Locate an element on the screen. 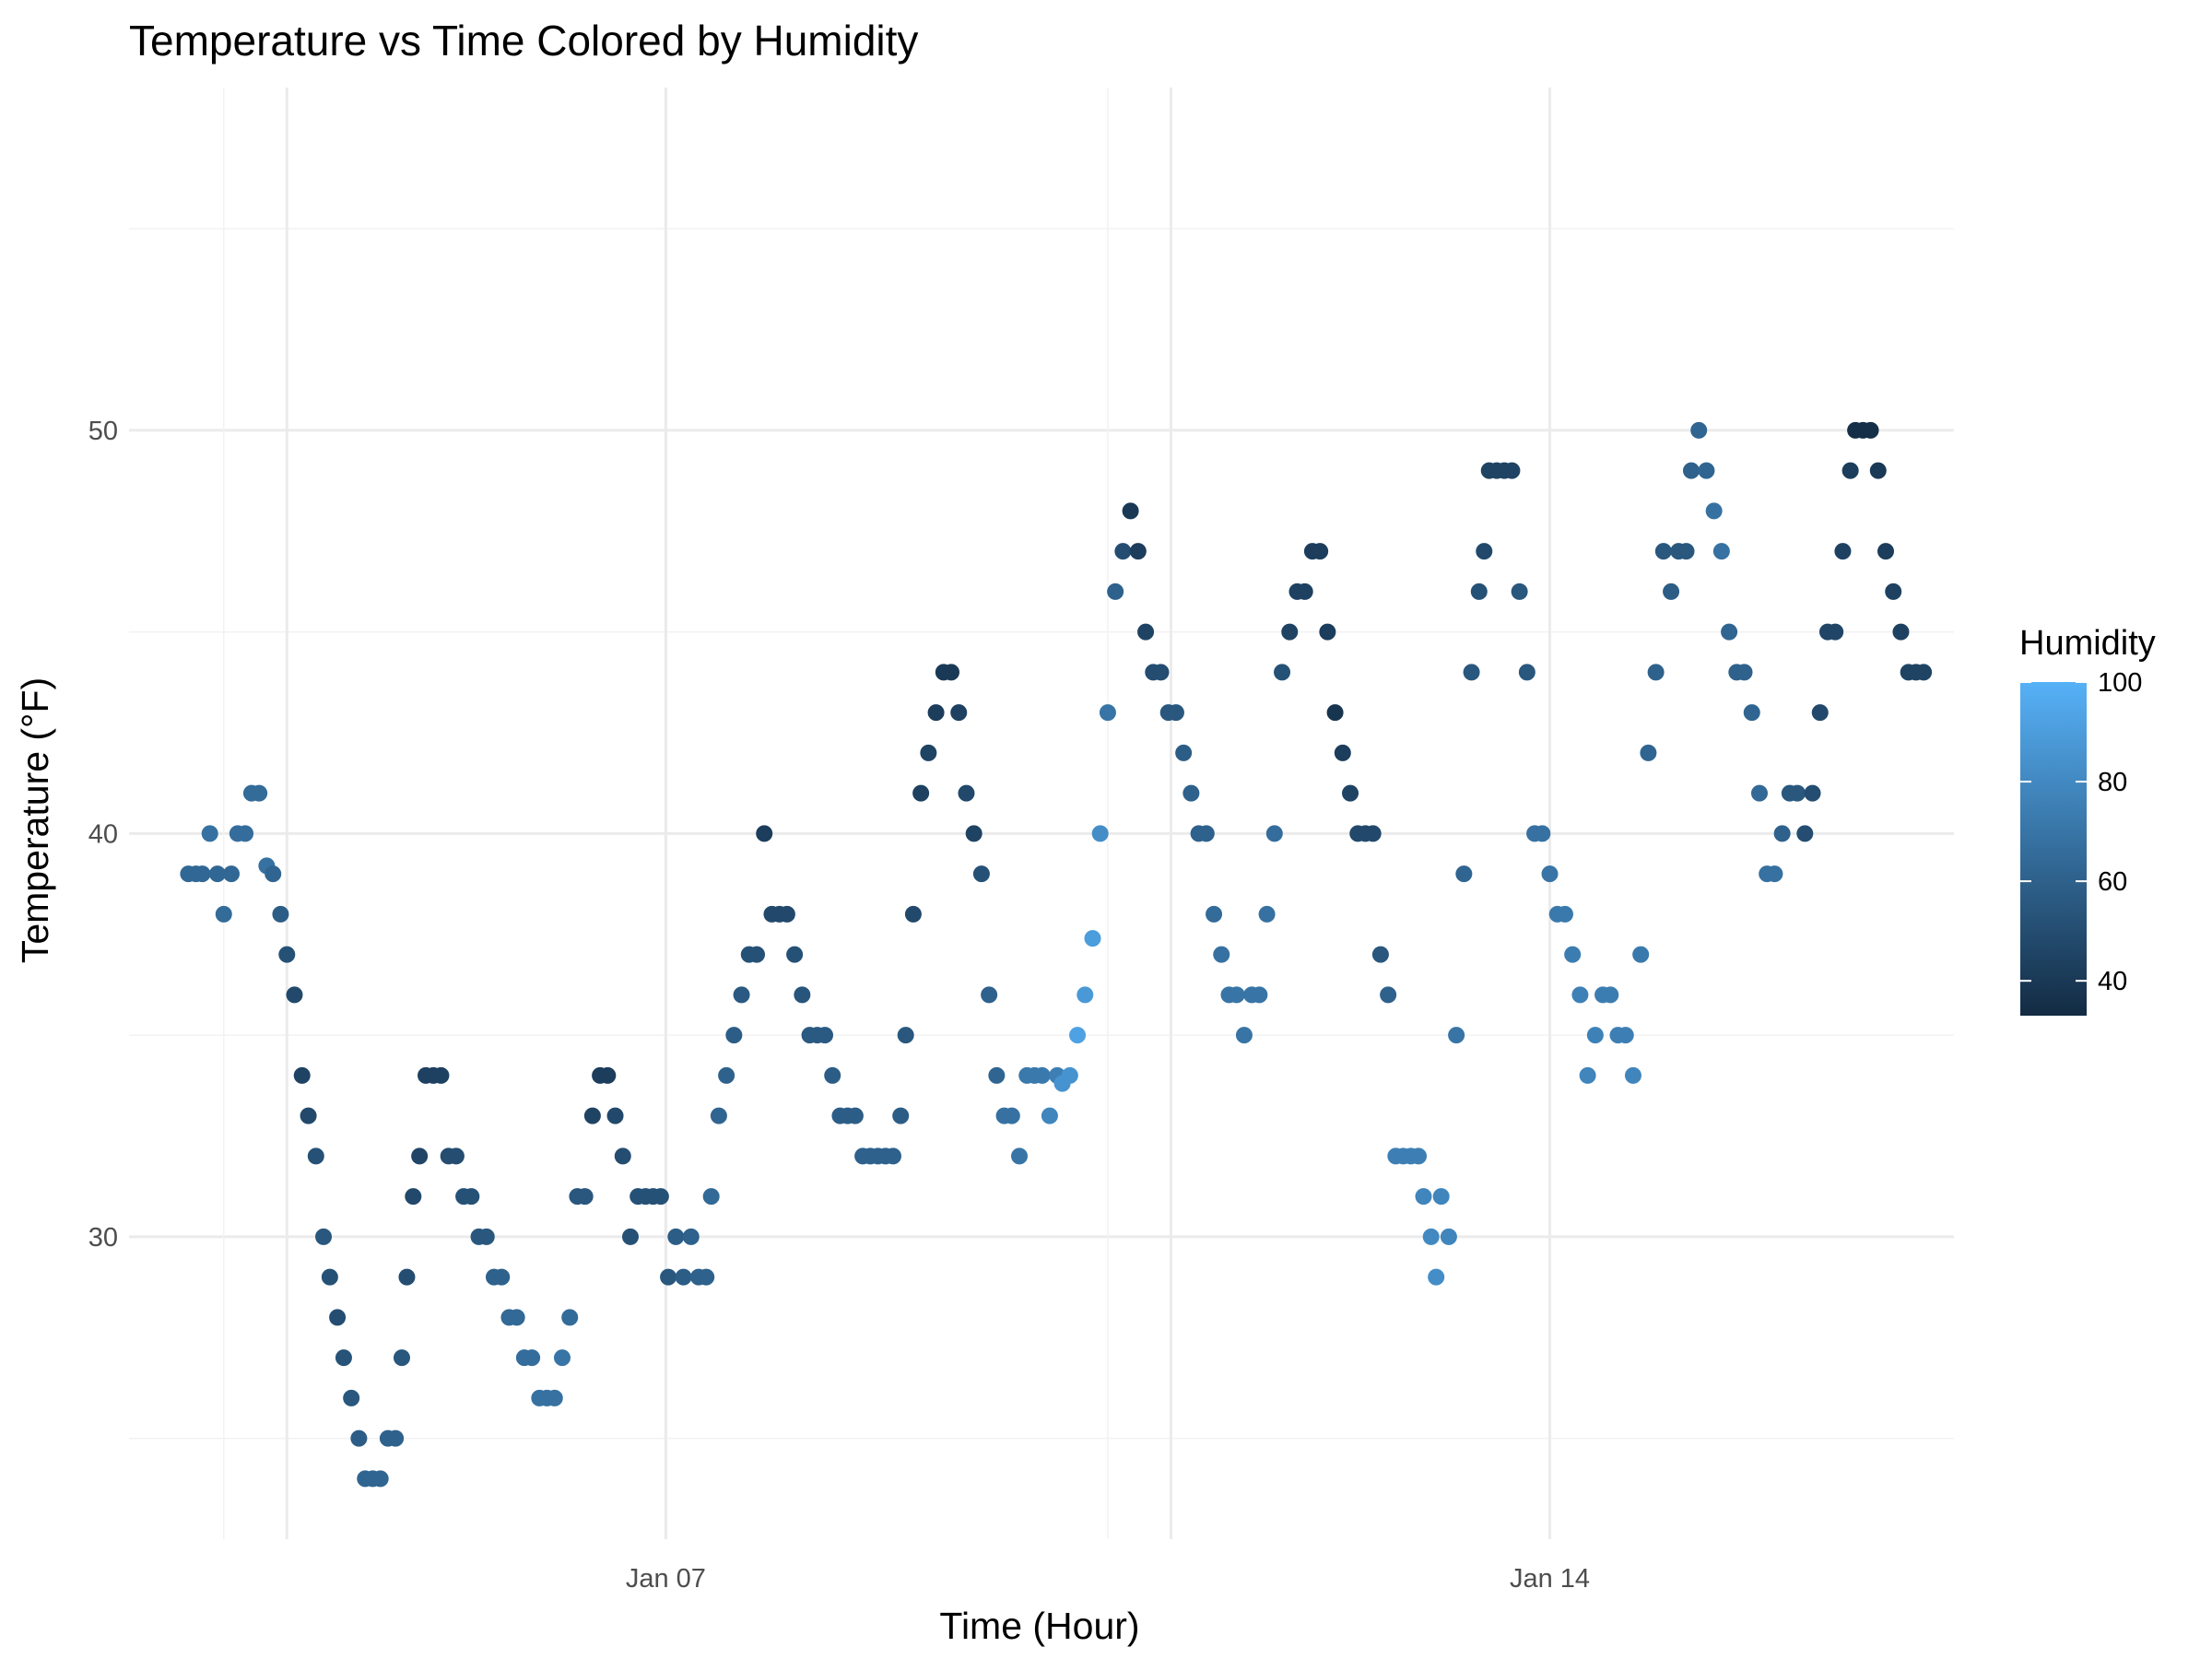 This screenshot has width=2212, height=1659. legend-tick-label: 60 is located at coordinates (2112, 882).